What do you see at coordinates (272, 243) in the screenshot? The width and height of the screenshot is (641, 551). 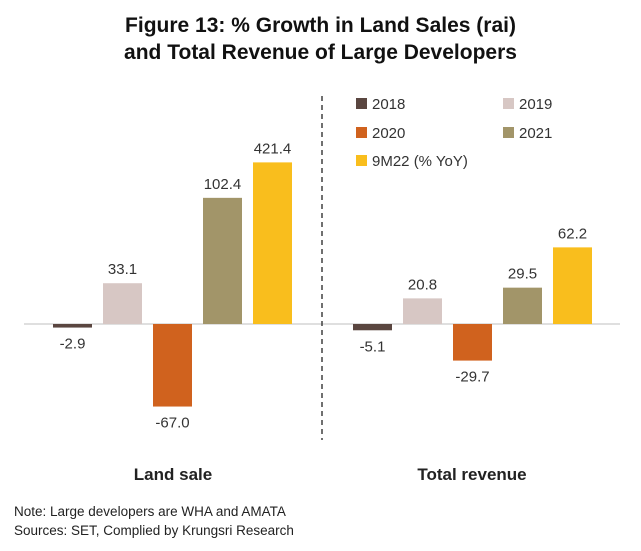 I see `bar-land-sale-9m22` at bounding box center [272, 243].